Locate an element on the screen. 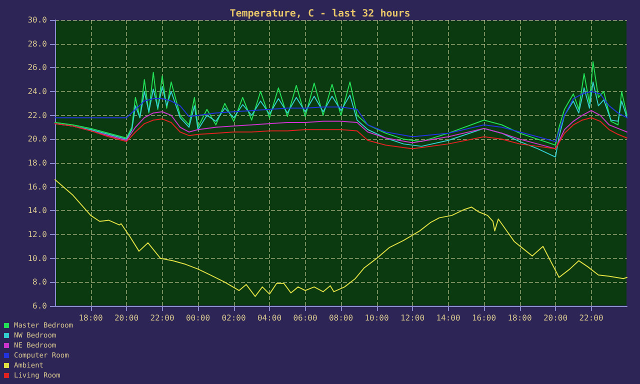 This screenshot has height=384, width=640. y-tick-label: 22.0 is located at coordinates (38, 115).